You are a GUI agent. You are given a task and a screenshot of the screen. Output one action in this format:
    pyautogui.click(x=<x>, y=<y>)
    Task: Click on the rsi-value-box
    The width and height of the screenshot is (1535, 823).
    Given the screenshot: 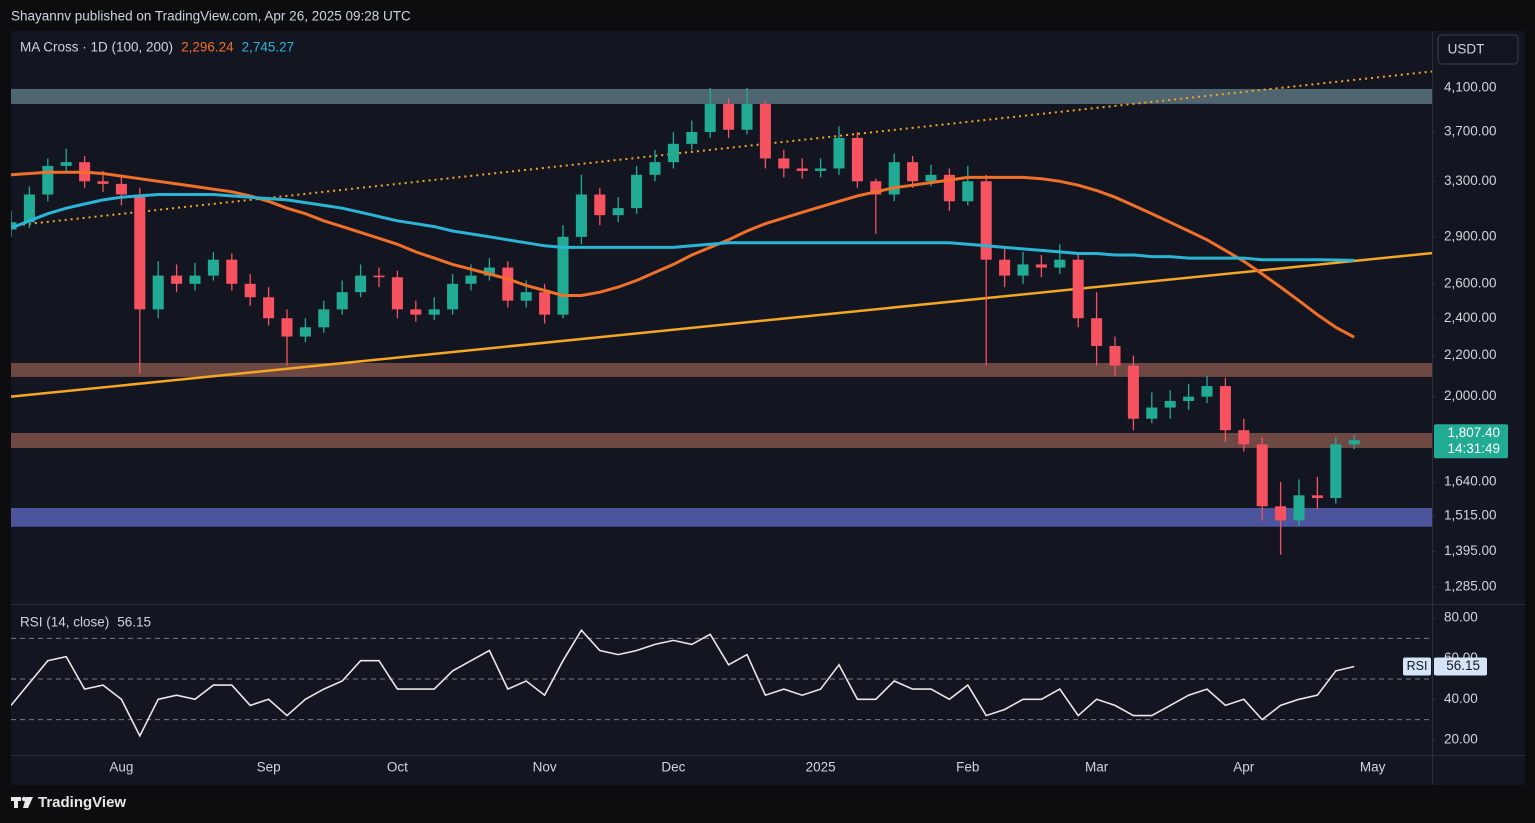 What is the action you would take?
    pyautogui.click(x=1460, y=666)
    